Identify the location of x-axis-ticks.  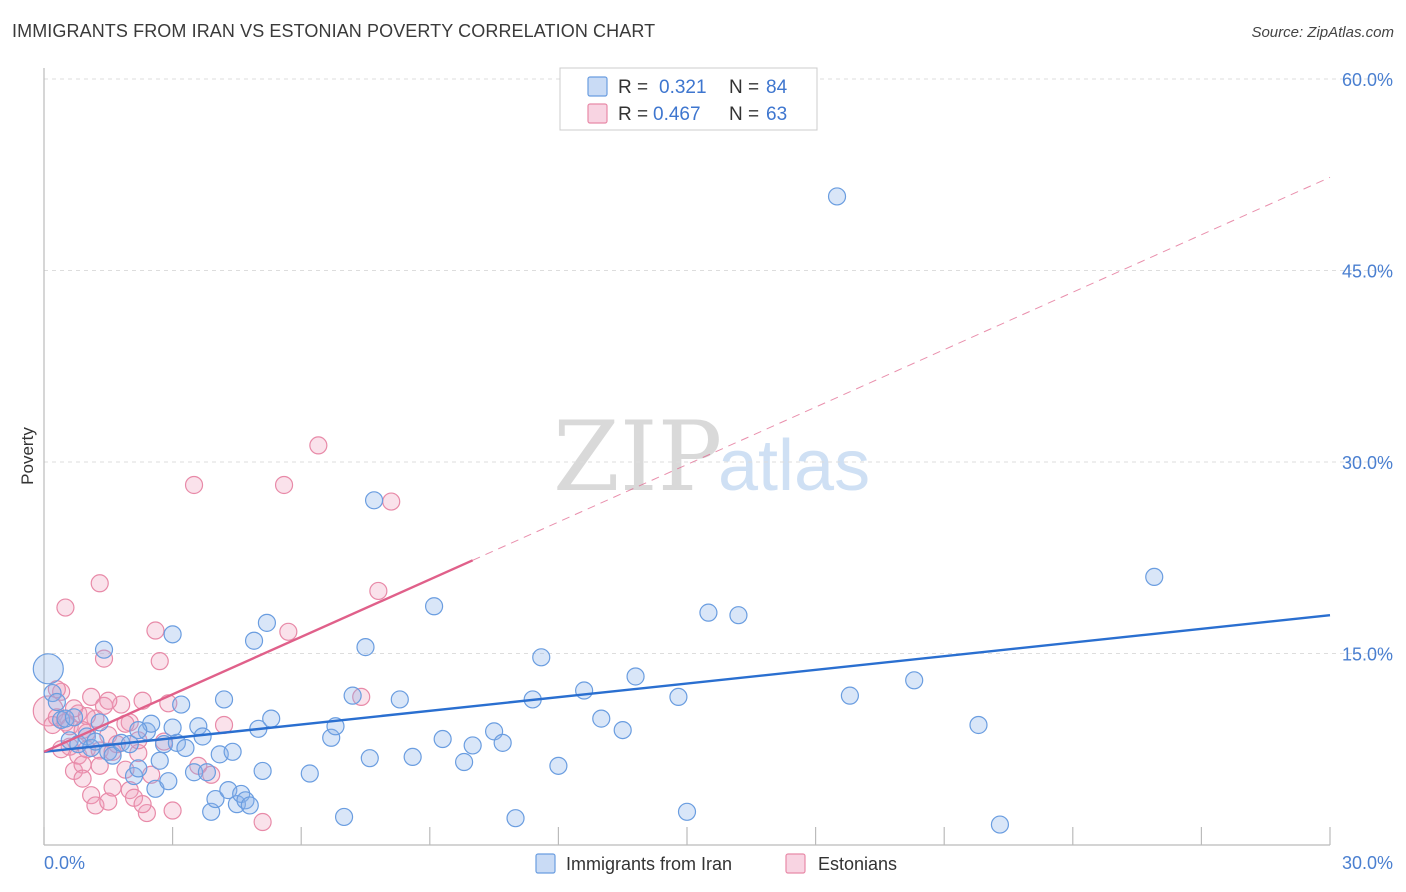
(687, 836).